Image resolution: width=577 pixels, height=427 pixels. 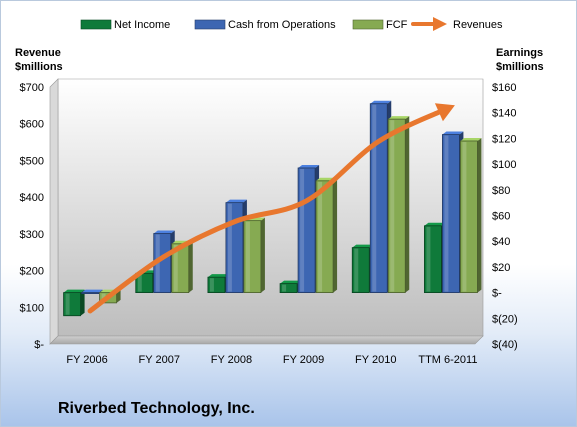 I want to click on revenue-arrowhead, so click(x=444, y=112).